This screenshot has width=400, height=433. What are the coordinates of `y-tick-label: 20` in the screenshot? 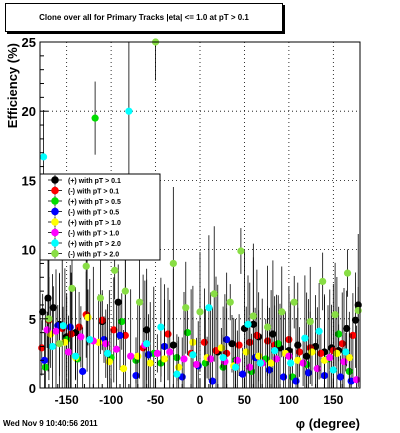 It's located at (29, 111).